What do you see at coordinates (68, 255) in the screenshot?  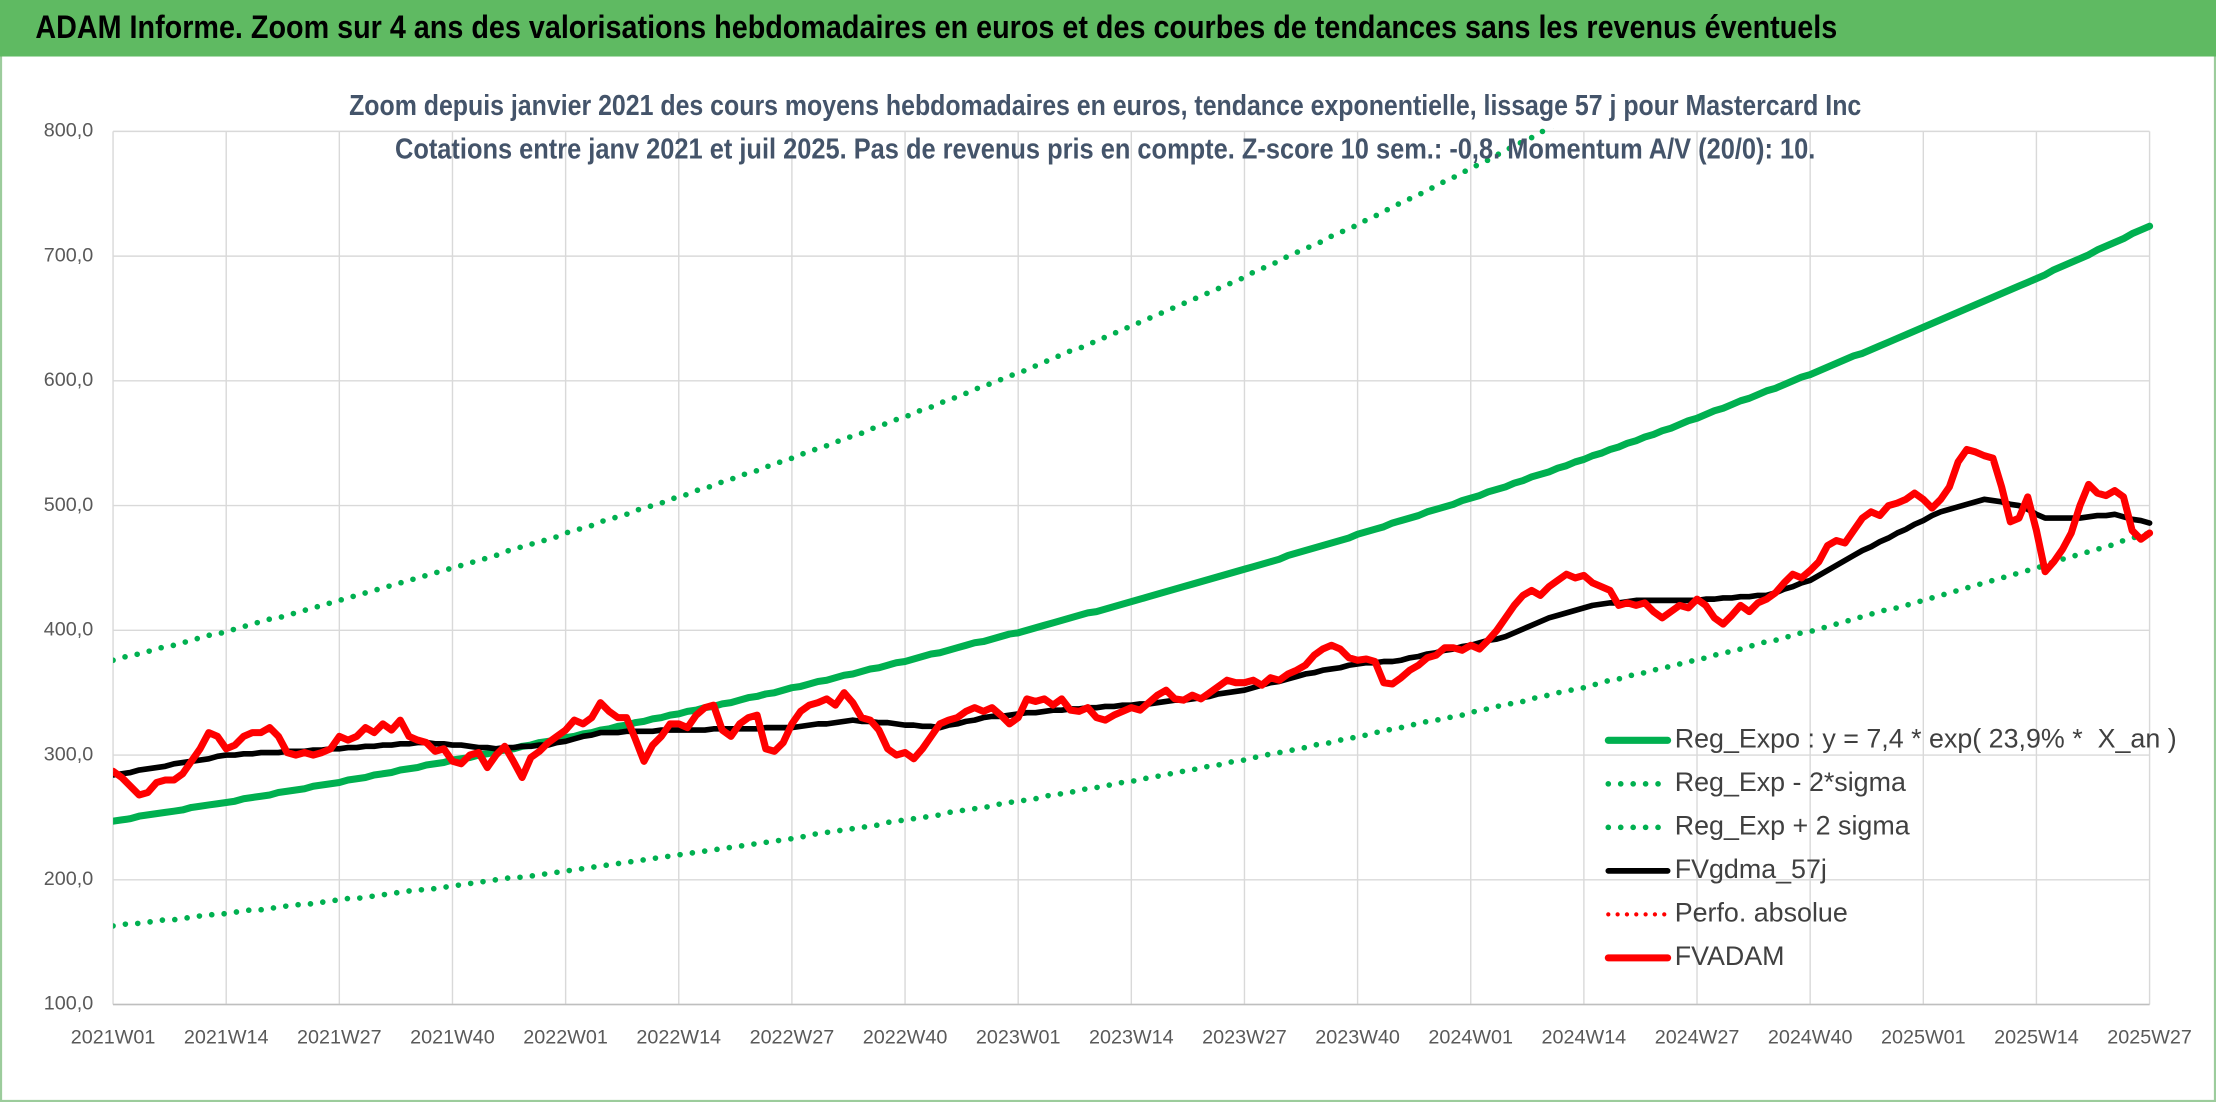 I see `y-tick-label: 700,0` at bounding box center [68, 255].